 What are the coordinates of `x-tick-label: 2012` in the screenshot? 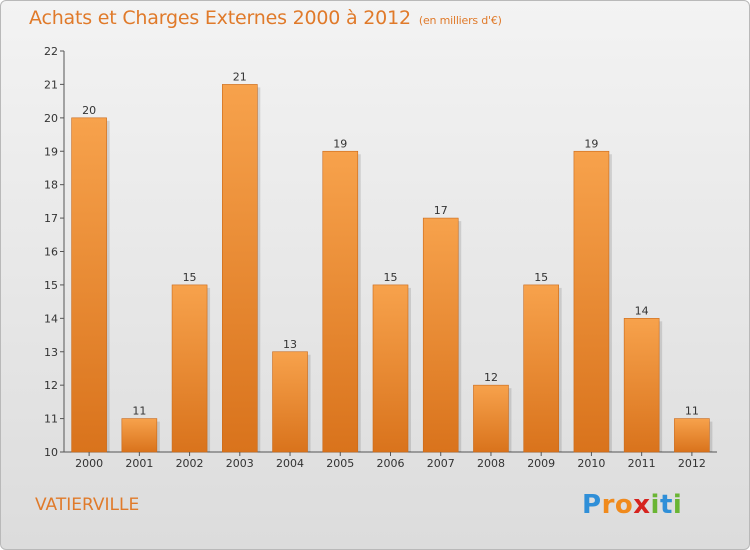 It's located at (692, 463).